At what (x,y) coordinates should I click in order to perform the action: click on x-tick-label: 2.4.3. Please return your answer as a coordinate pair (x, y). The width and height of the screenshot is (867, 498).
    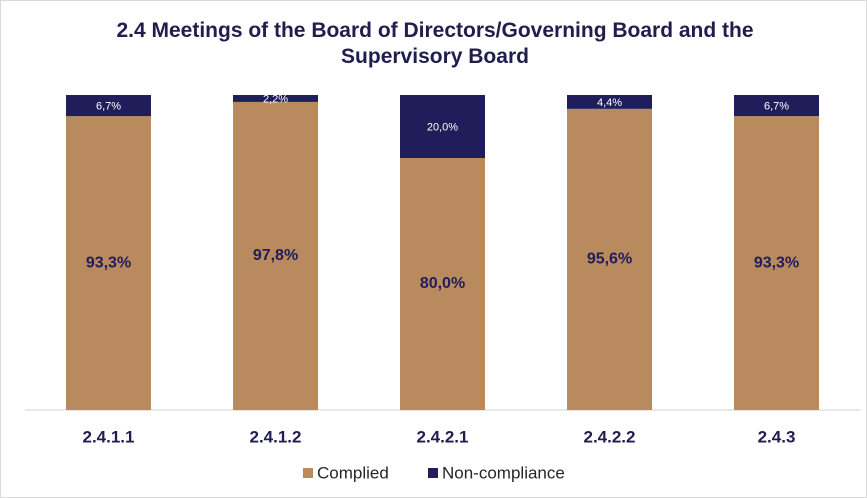
    Looking at the image, I should click on (777, 436).